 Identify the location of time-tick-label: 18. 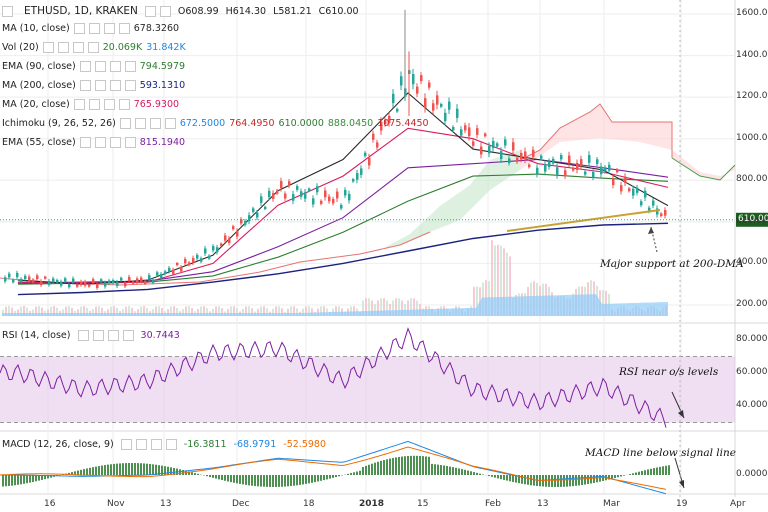
(309, 504).